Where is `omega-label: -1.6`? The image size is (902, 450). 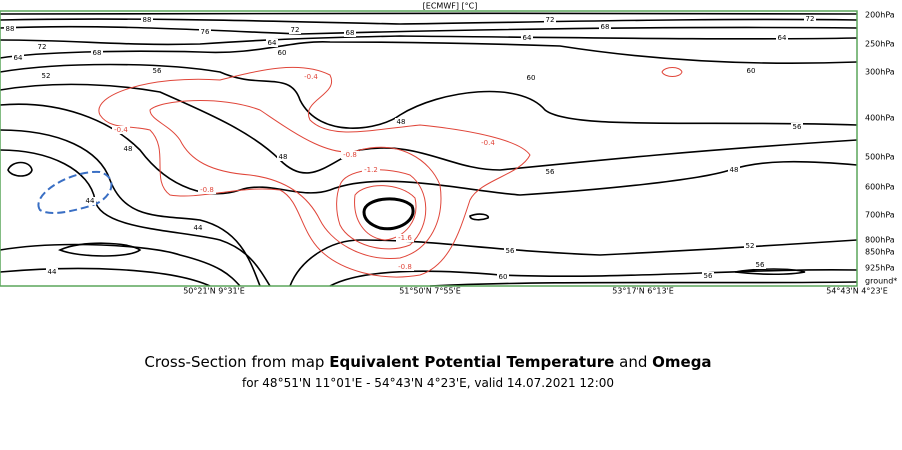 omega-label: -1.6 is located at coordinates (405, 238).